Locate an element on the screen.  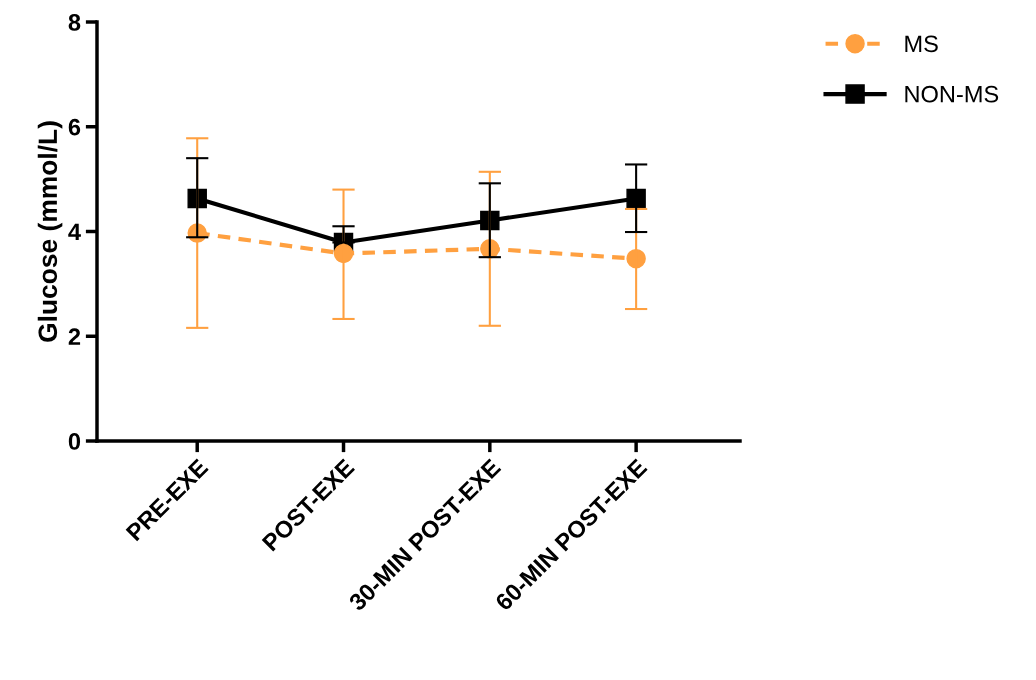
y-tick-label: 8 is located at coordinates (74, 22).